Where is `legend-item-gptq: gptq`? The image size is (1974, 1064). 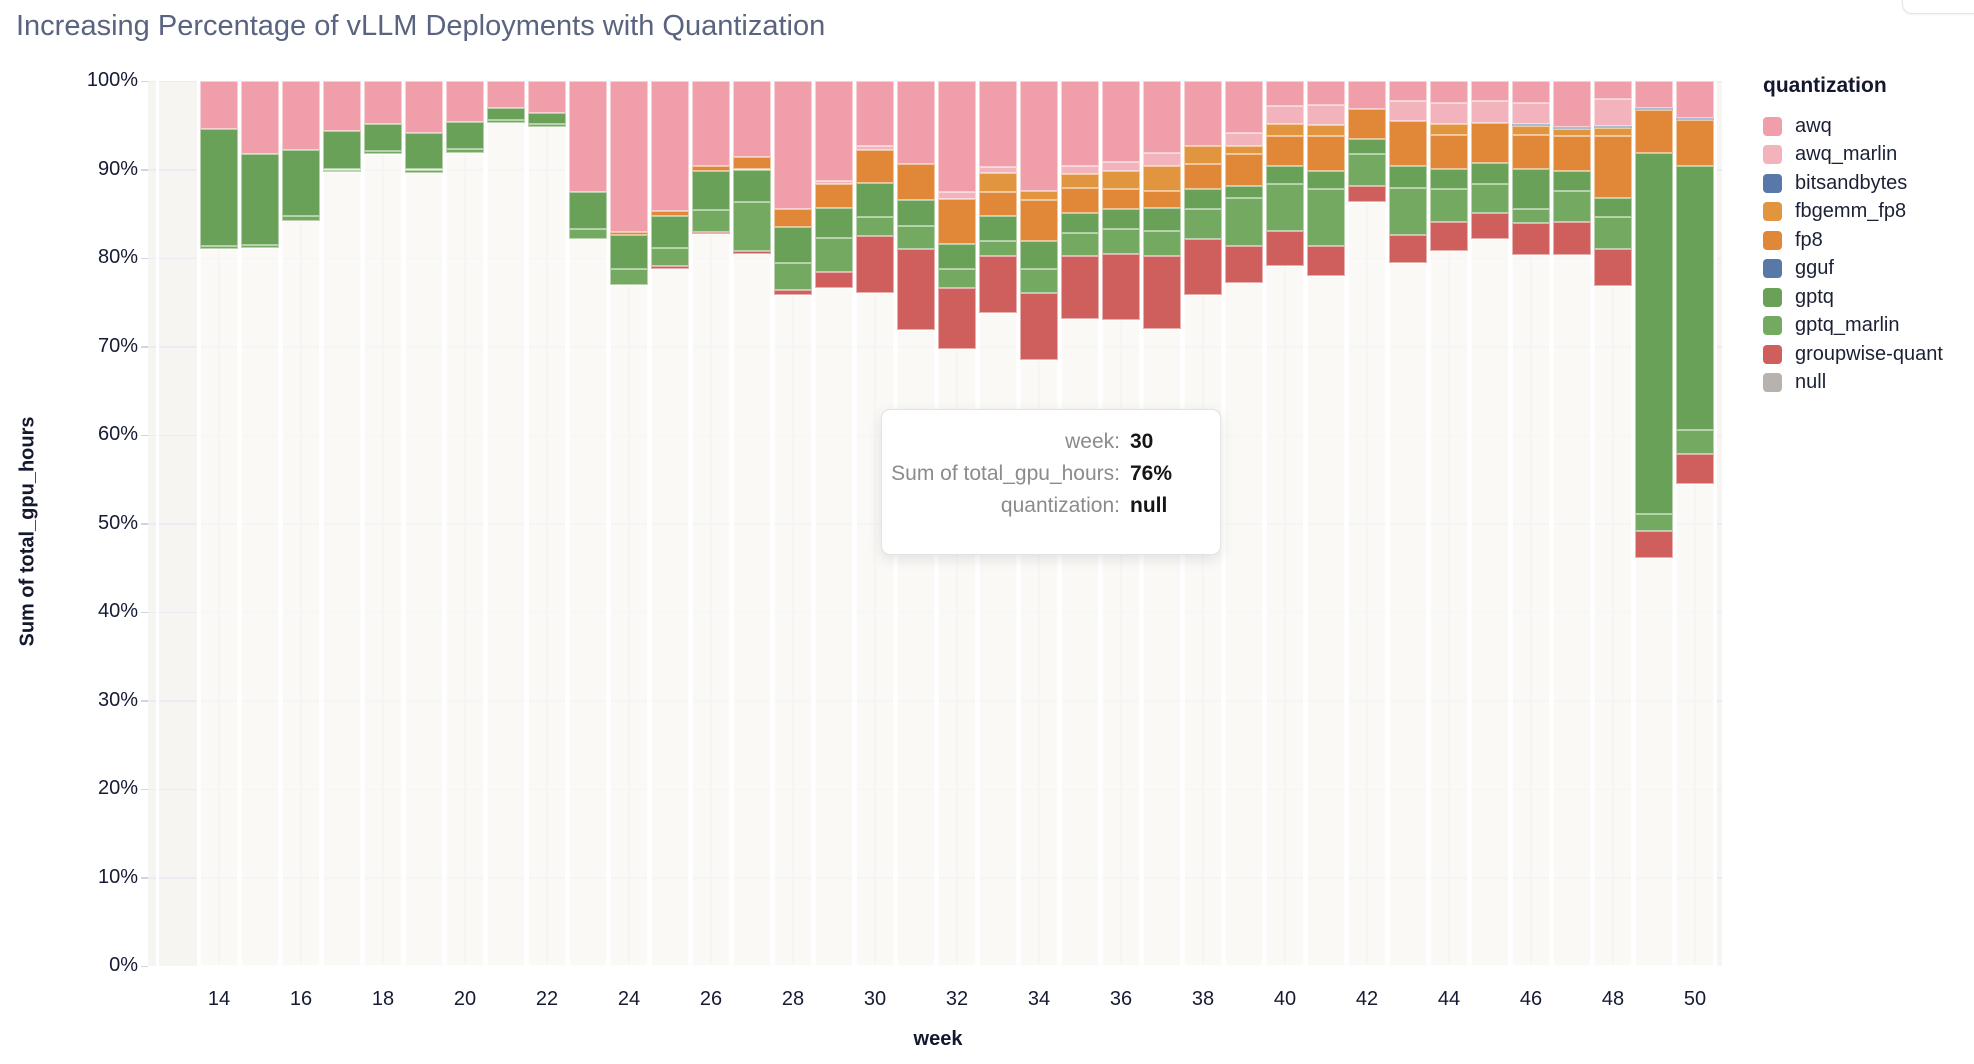
legend-item-gptq: gptq is located at coordinates (1863, 297).